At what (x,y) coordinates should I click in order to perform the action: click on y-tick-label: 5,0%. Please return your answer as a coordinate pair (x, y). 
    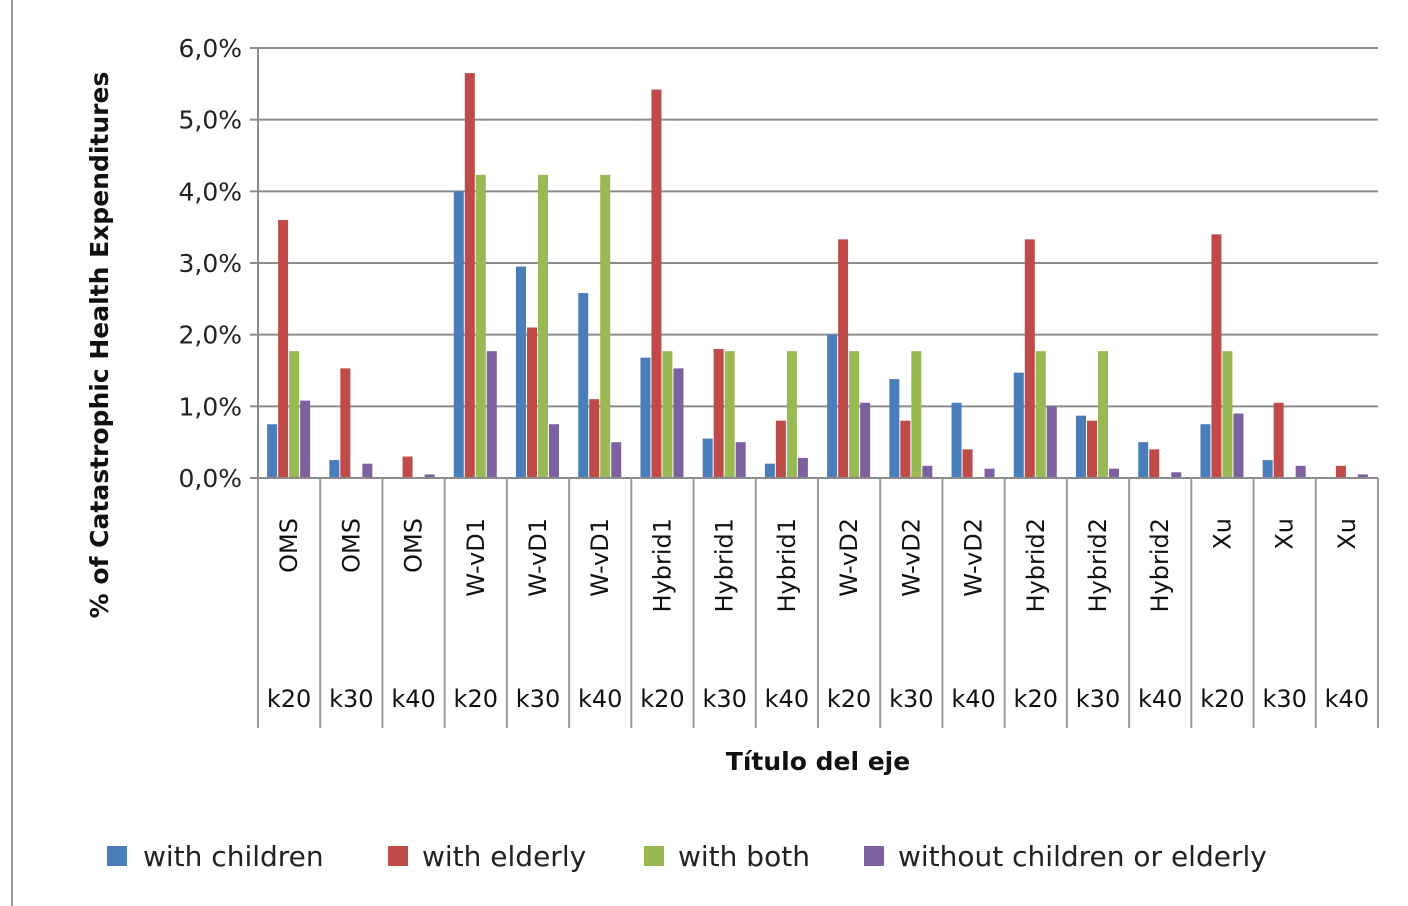
    Looking at the image, I should click on (210, 120).